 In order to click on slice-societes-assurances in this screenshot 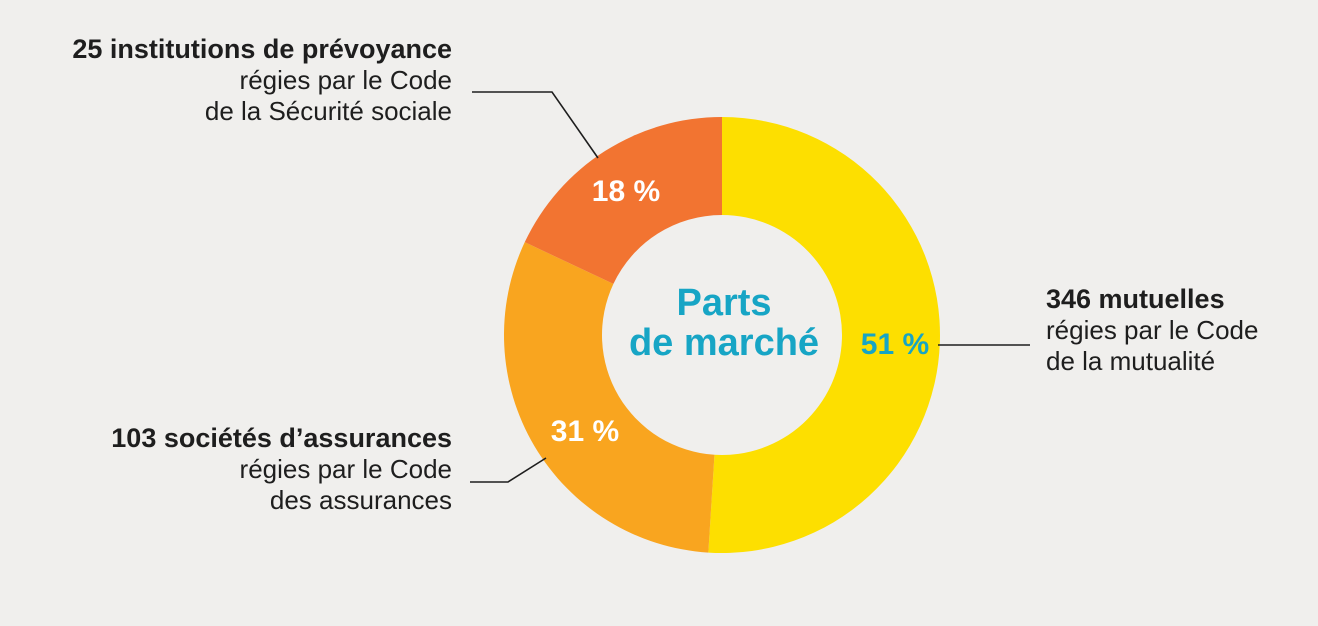, I will do `click(609, 397)`.